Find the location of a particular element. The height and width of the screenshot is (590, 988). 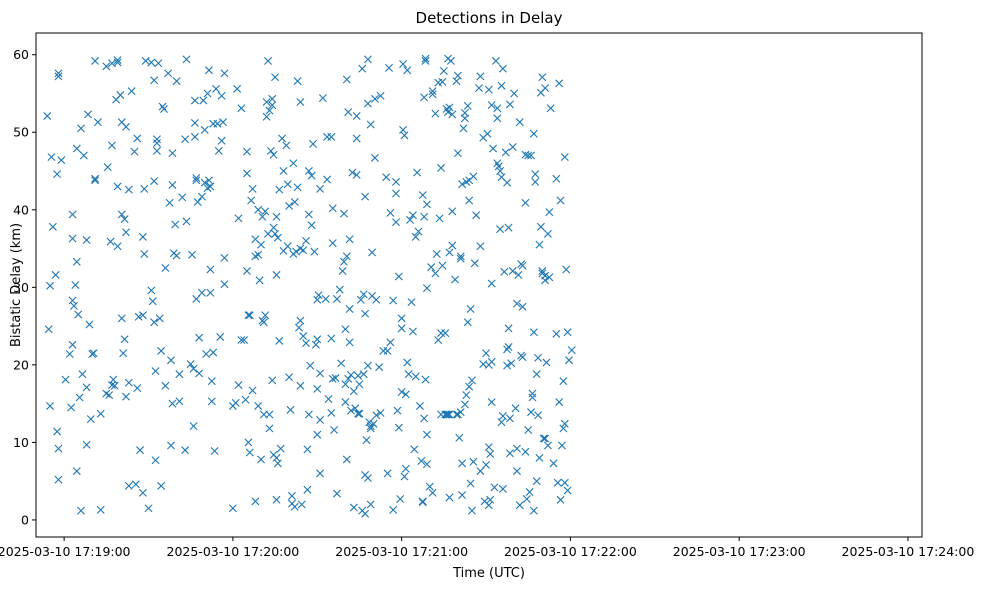

y-tick-label: 0 is located at coordinates (25, 519).